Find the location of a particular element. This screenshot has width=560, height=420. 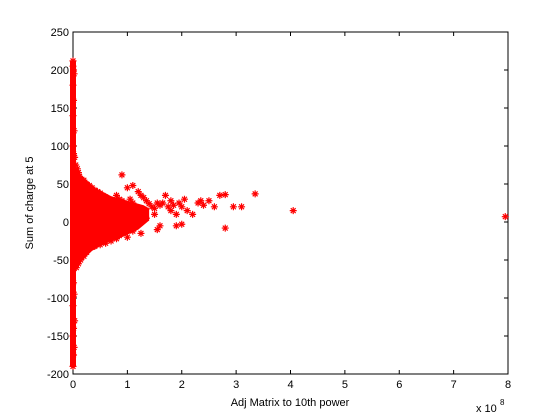

x-tick-label: 6 is located at coordinates (399, 385).